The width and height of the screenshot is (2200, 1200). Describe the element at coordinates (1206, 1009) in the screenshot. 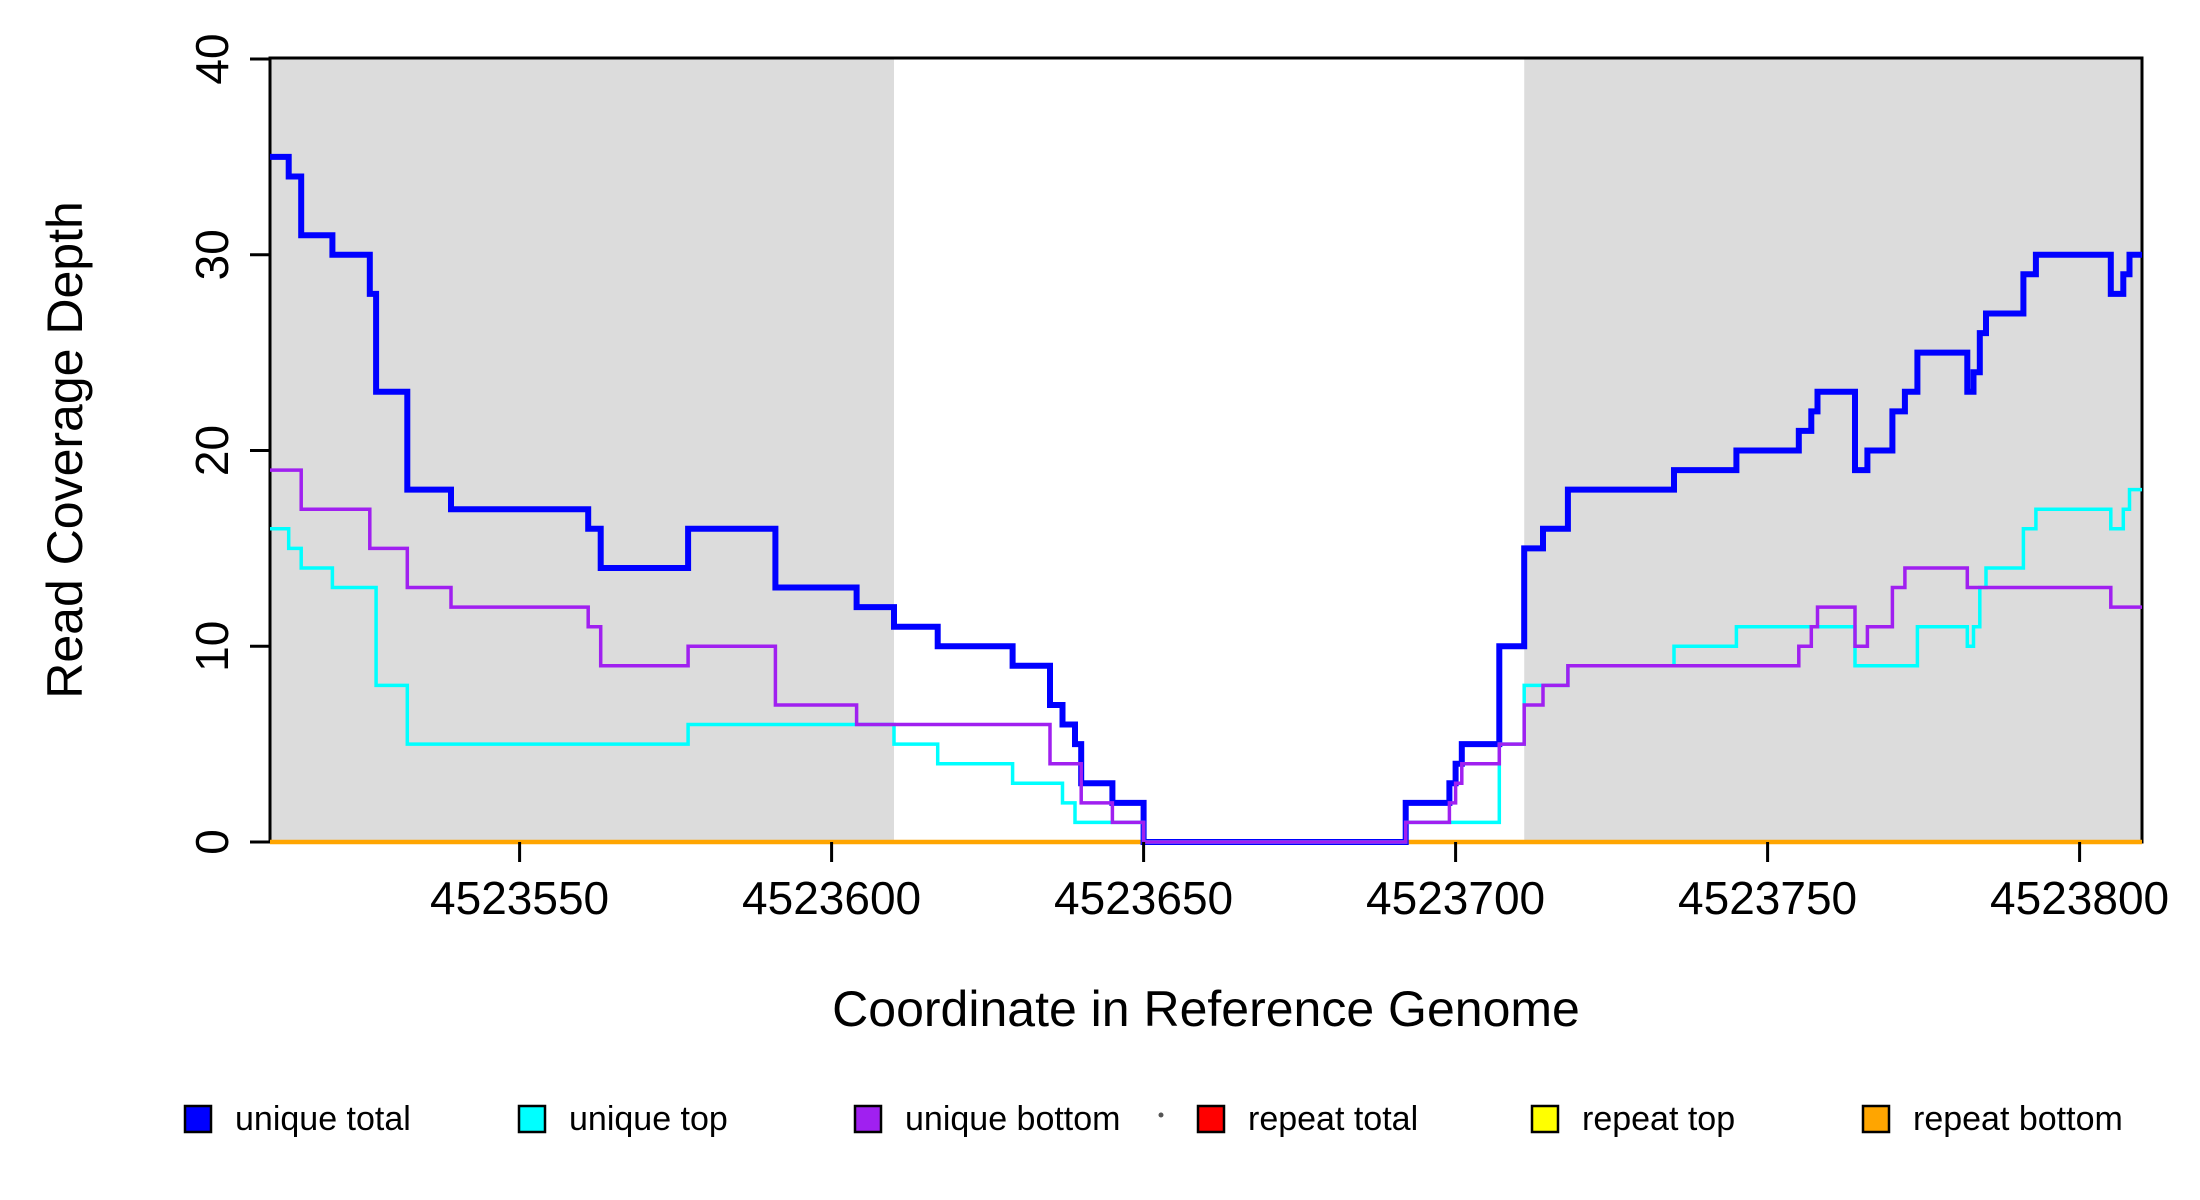

I see `x-axis-title: Coordinate in Reference Genome` at that location.